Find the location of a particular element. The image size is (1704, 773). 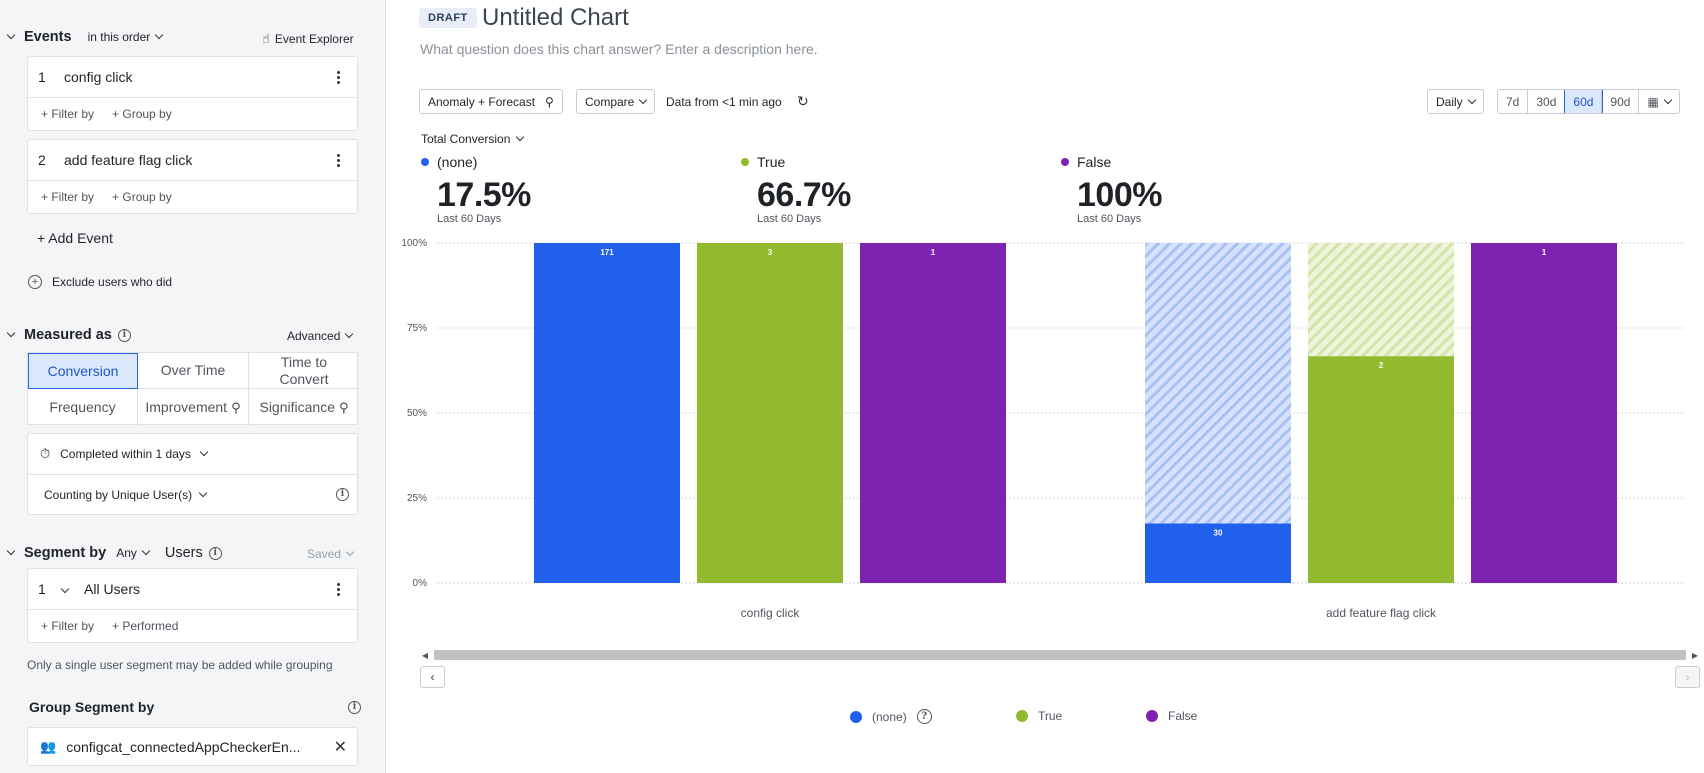

anomaly-forecast-button: Anomaly + Forecast ⚲ is located at coordinates (491, 101).